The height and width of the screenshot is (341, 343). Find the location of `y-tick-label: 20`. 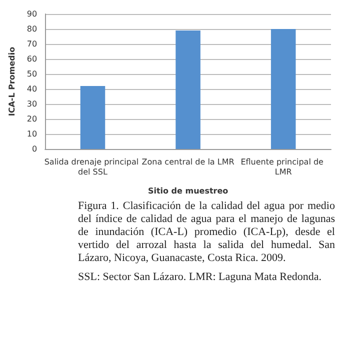

y-tick-label: 20 is located at coordinates (32, 119).